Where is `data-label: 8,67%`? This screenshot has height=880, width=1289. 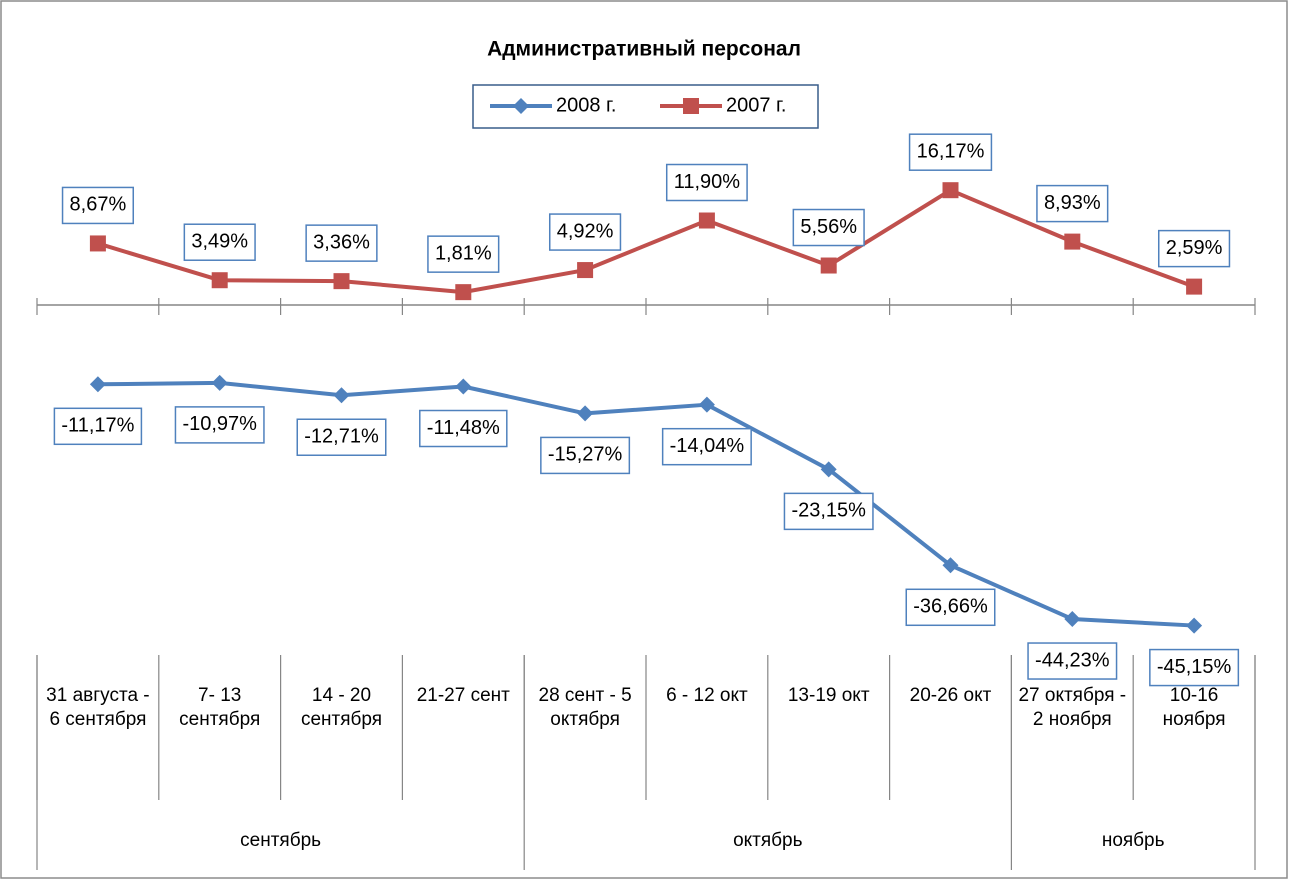
data-label: 8,67% is located at coordinates (98, 205).